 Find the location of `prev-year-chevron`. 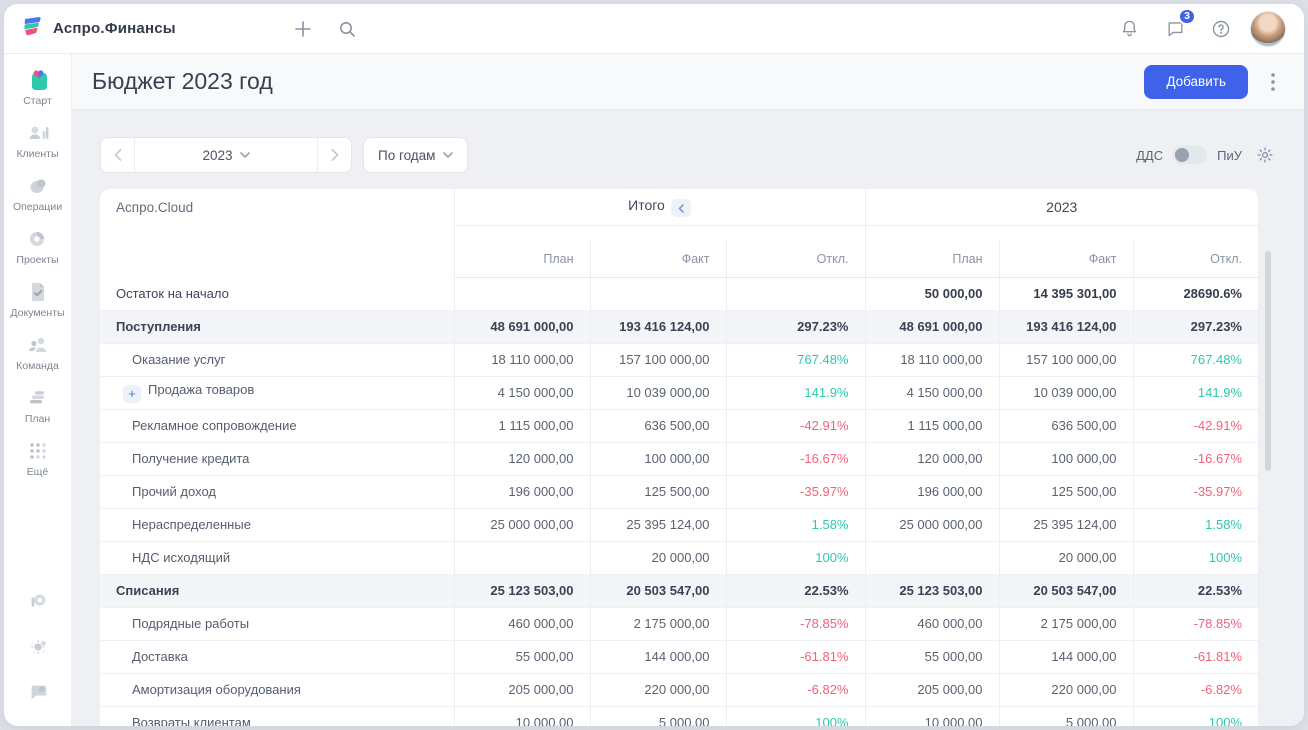

prev-year-chevron is located at coordinates (118, 155).